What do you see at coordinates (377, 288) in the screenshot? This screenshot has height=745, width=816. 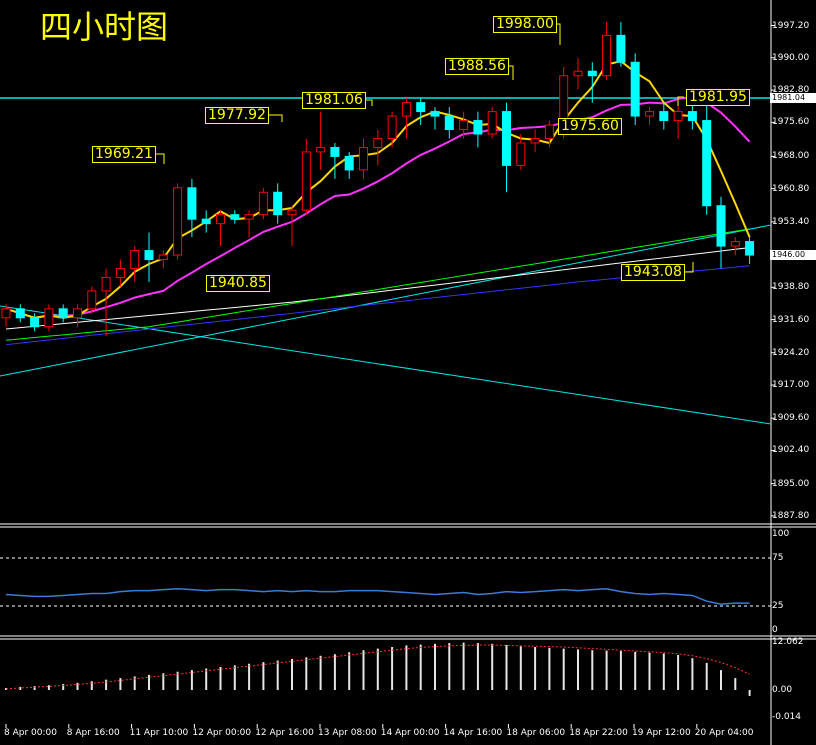 I see `ma-slow-white-line` at bounding box center [377, 288].